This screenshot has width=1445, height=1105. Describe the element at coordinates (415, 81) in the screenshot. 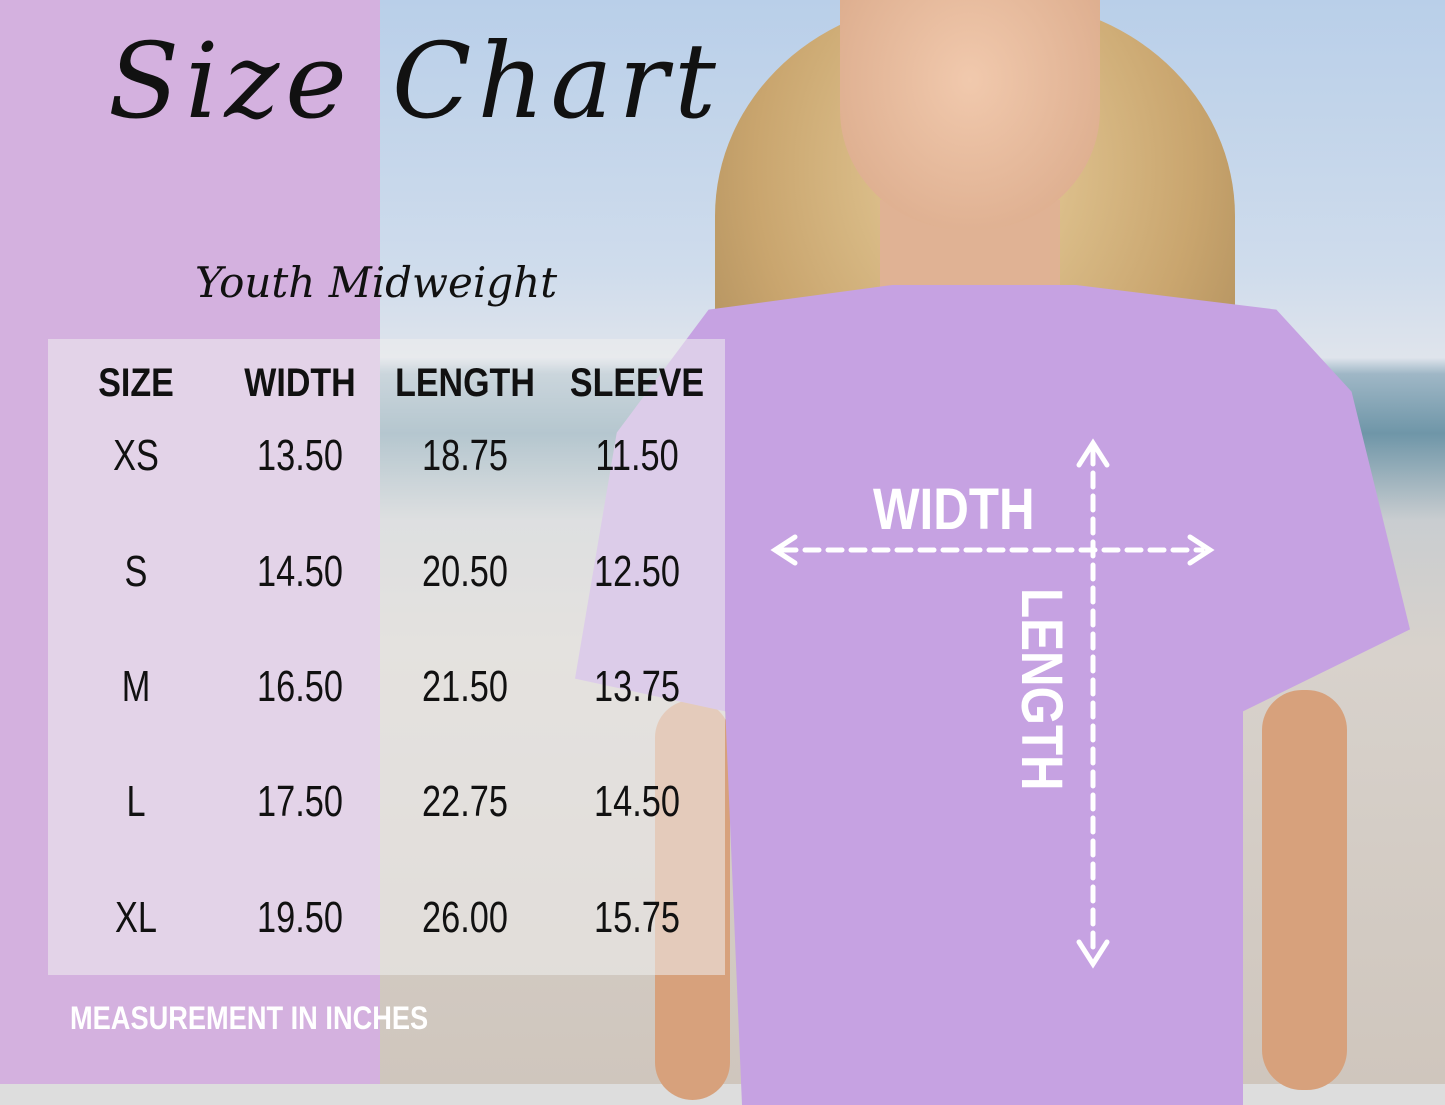

I see `title: Size Chart` at that location.